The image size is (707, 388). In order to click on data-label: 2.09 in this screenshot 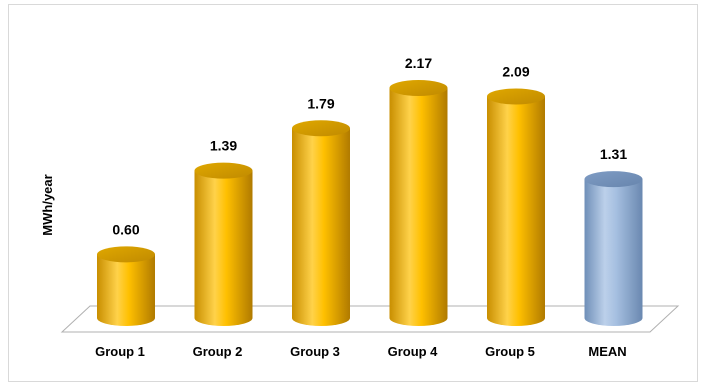, I will do `click(515, 71)`.